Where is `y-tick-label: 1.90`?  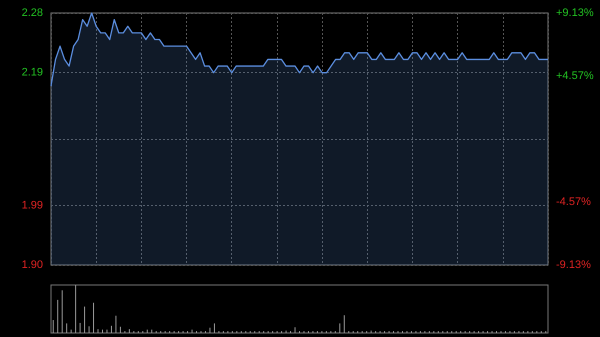
y-tick-label: 1.90 is located at coordinates (32, 265).